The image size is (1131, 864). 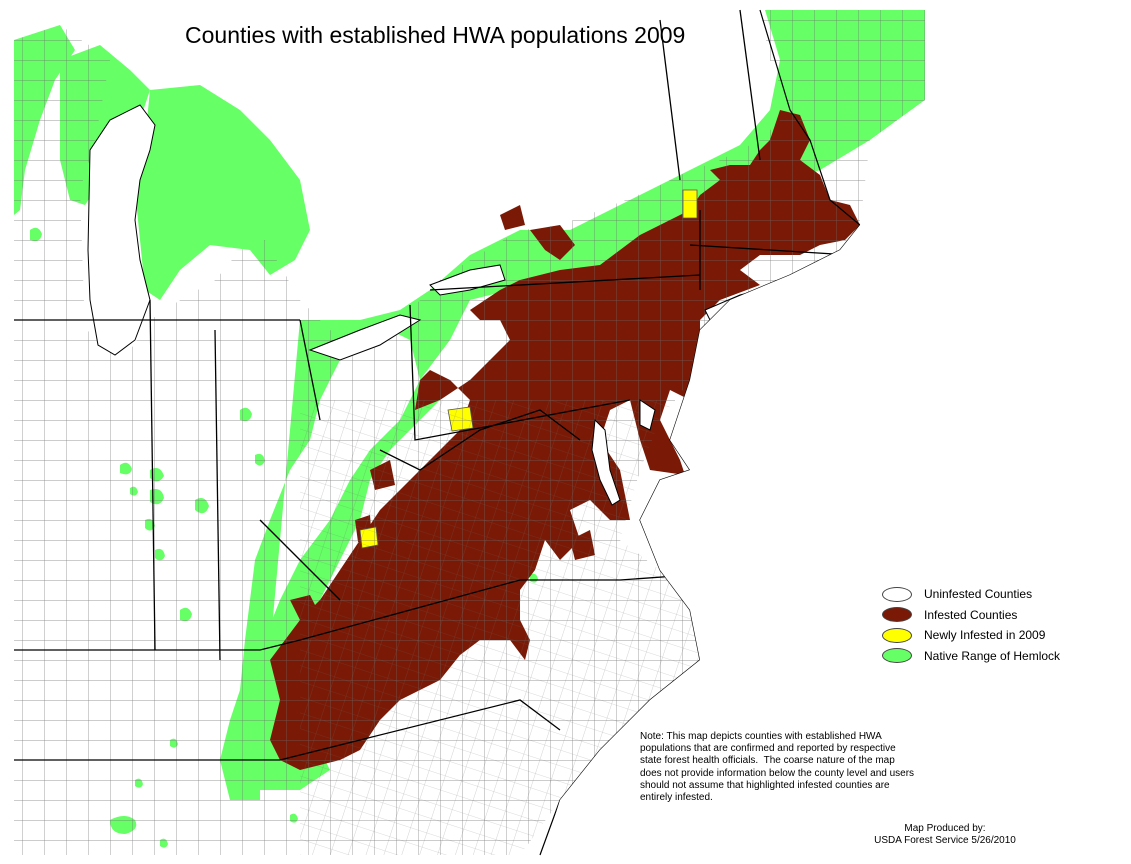 I want to click on lake-ontario, so click(x=467, y=280).